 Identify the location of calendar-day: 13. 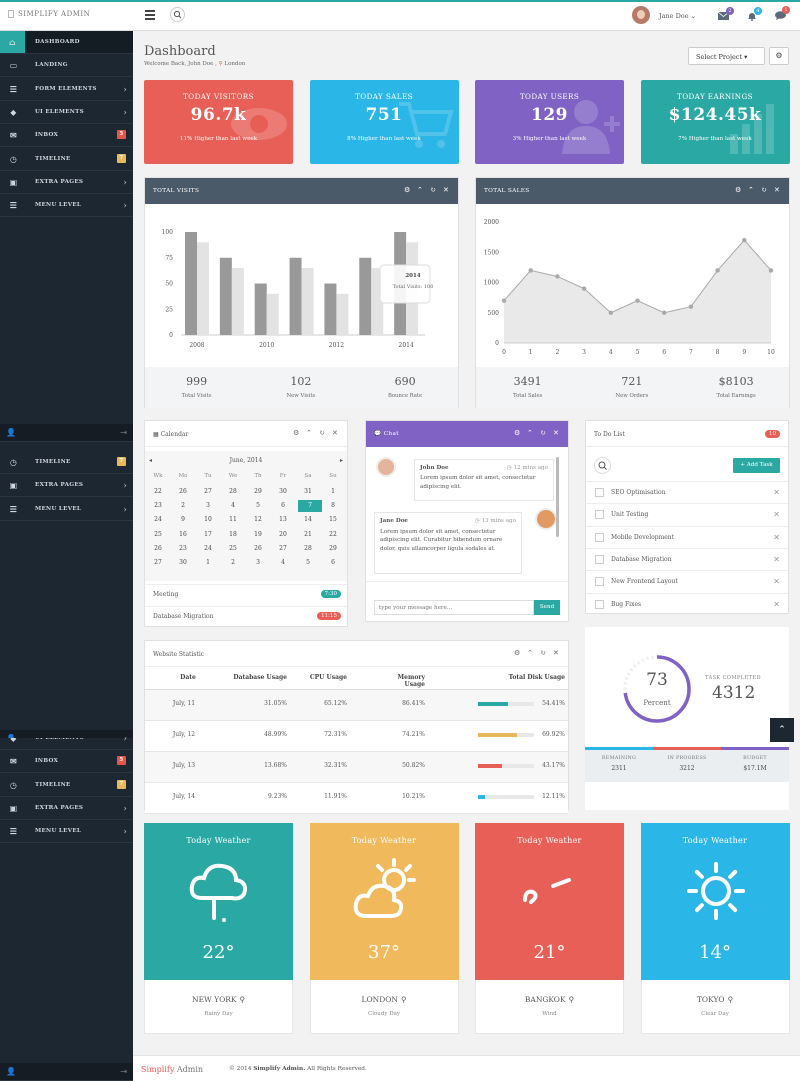
(283, 520).